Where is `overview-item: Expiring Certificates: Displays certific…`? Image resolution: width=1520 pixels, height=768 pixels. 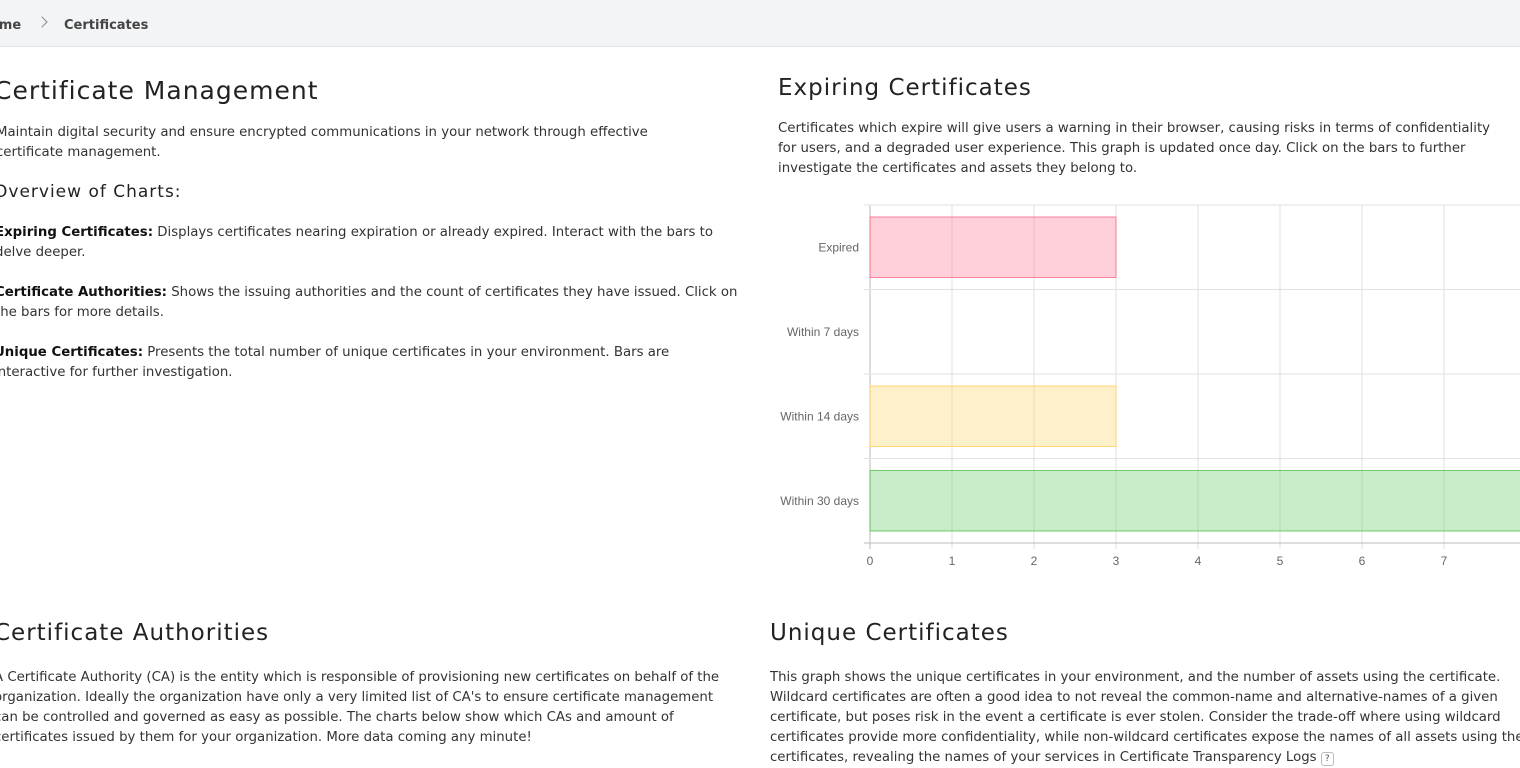 overview-item: Expiring Certificates: Displays certific… is located at coordinates (357, 243).